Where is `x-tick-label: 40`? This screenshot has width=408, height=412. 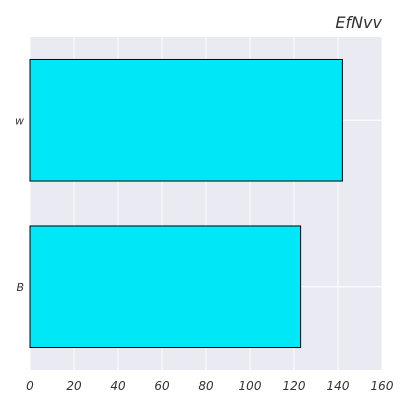 x-tick-label: 40 is located at coordinates (118, 386).